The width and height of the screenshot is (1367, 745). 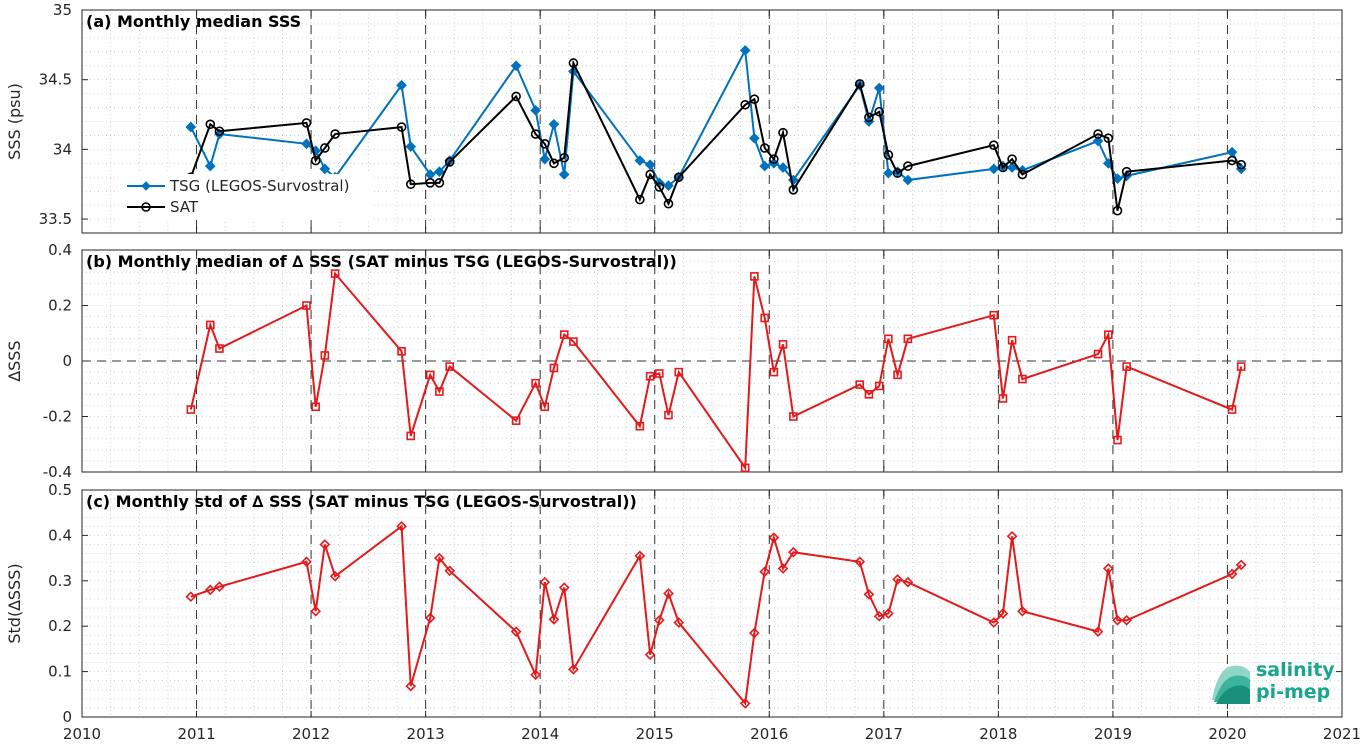 What do you see at coordinates (655, 734) in the screenshot?
I see `x-tick-label: 2015` at bounding box center [655, 734].